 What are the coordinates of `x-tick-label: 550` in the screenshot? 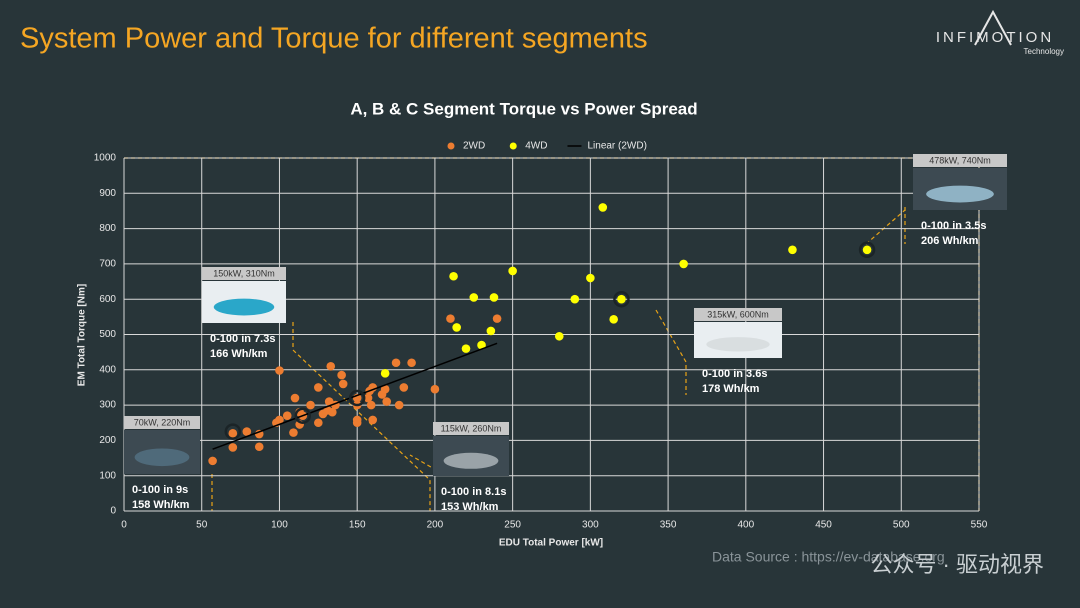 It's located at (979, 525).